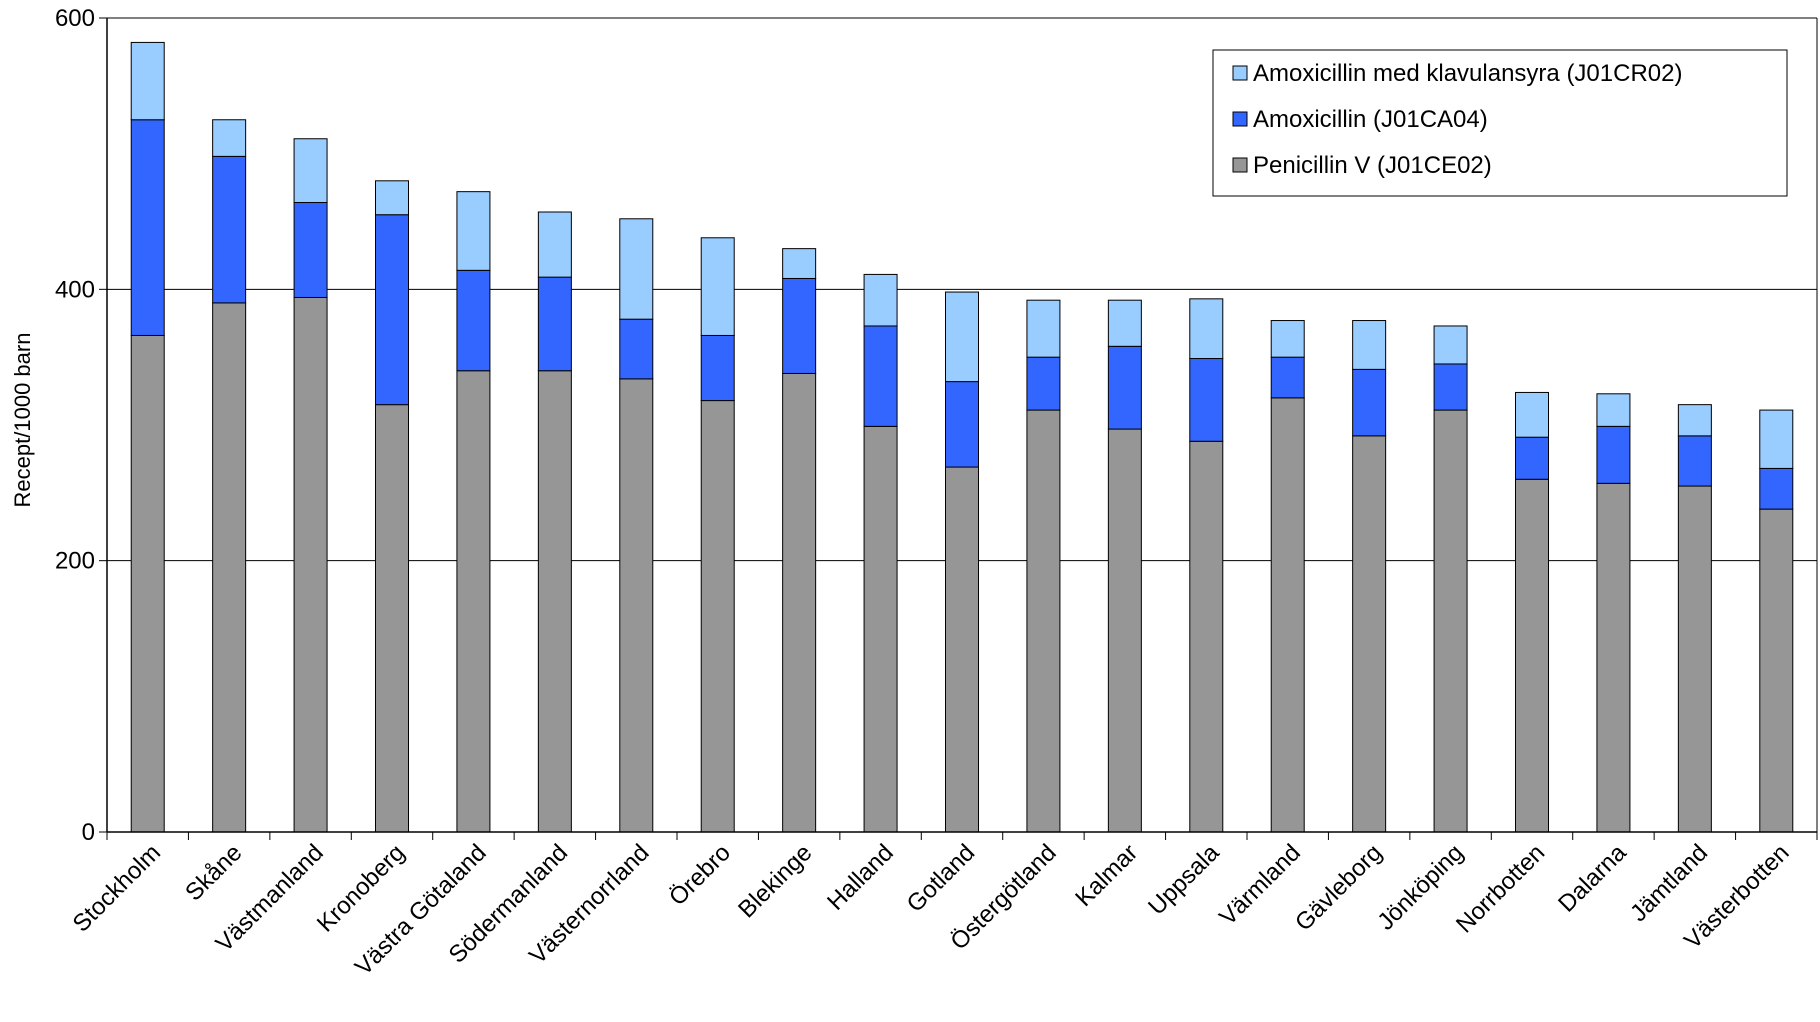 This screenshot has height=1022, width=1820. Describe the element at coordinates (75, 425) in the screenshot. I see `y-tick-labels: 0 200 400 600` at that location.